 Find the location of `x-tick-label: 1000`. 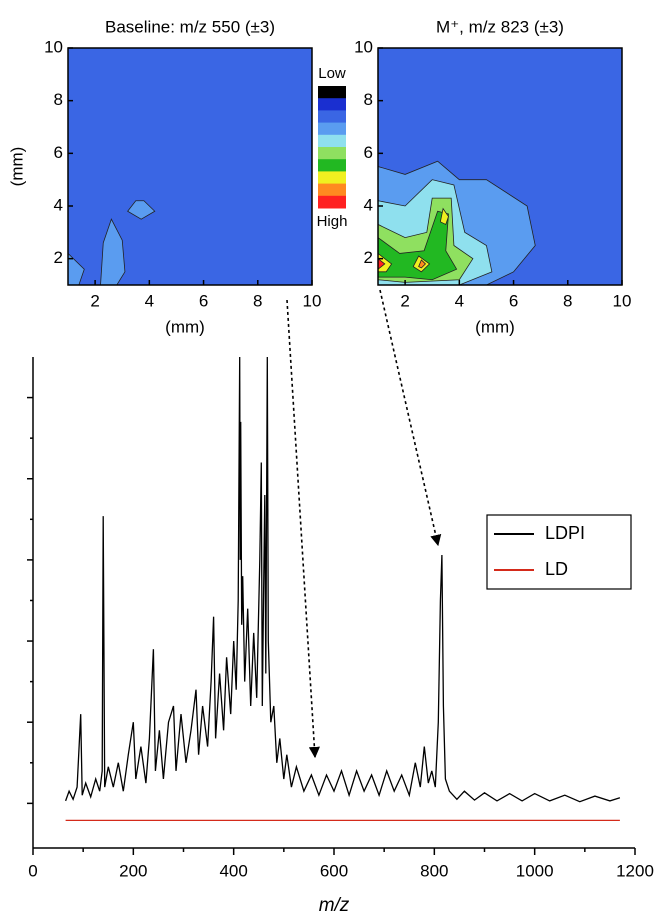

x-tick-label: 1000 is located at coordinates (535, 870).